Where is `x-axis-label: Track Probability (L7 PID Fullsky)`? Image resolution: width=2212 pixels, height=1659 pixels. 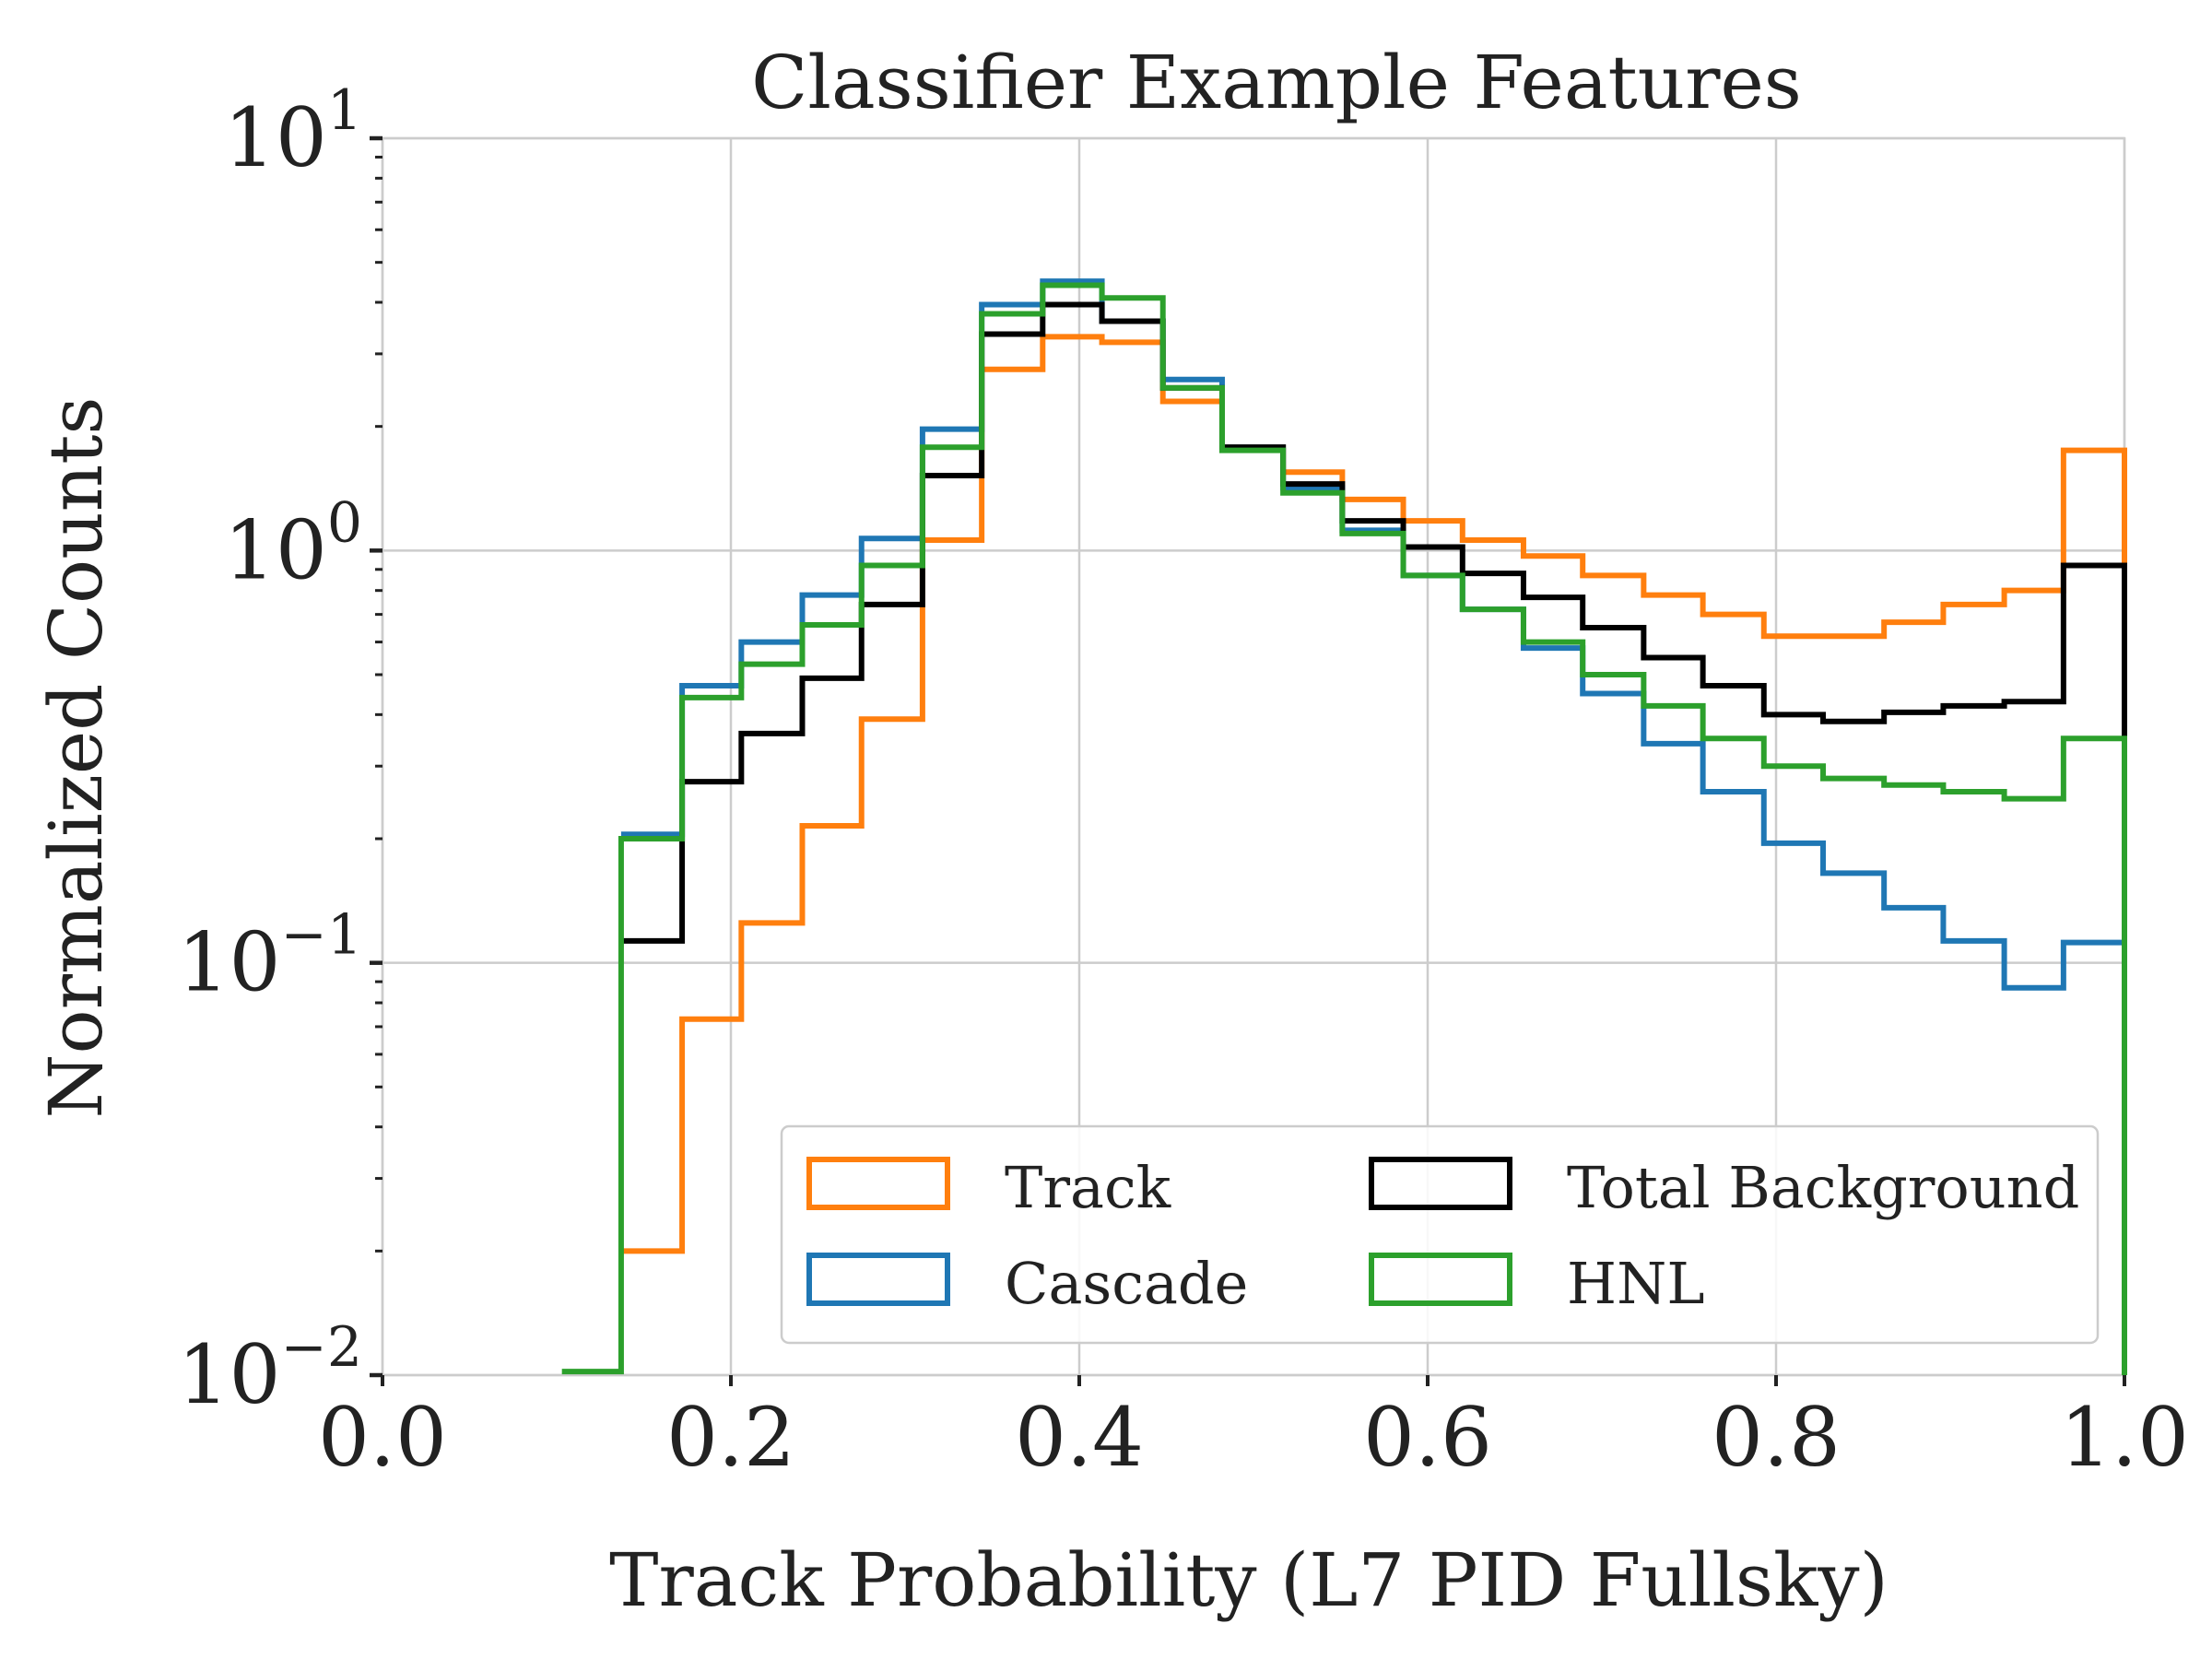
x-axis-label: Track Probability (L7 PID Fullsky) is located at coordinates (1248, 1580).